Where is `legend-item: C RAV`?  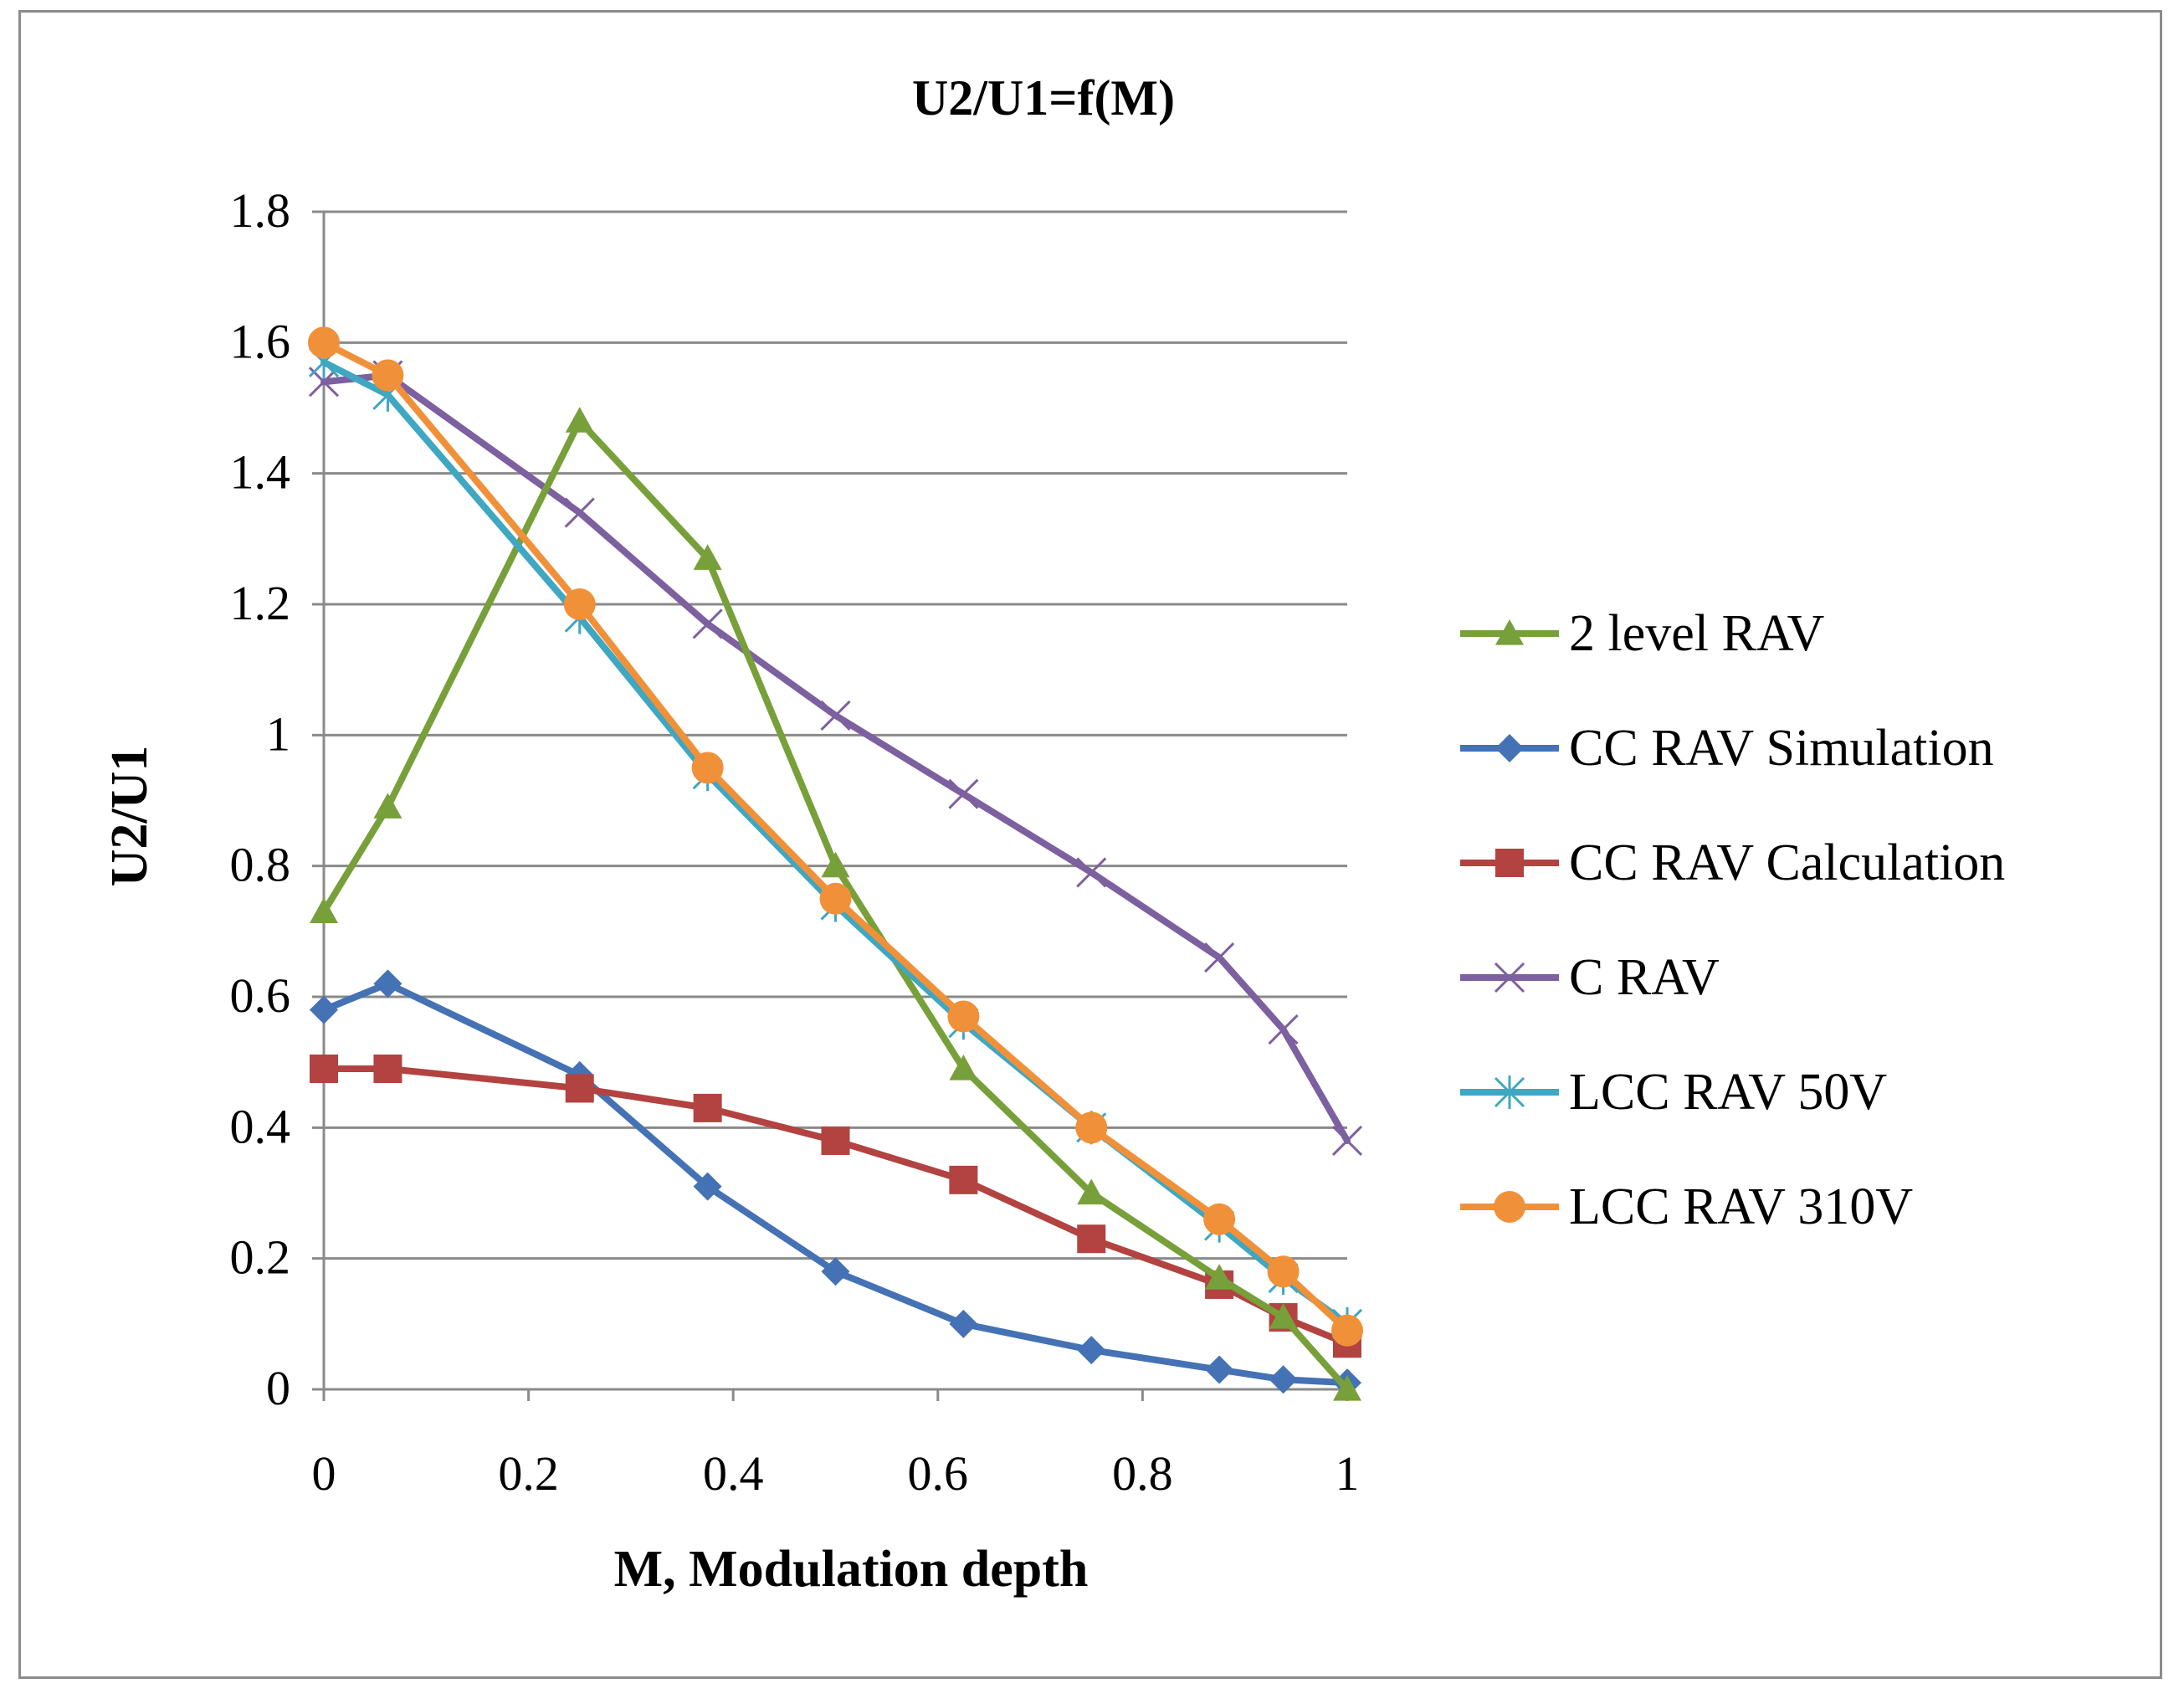 legend-item: C RAV is located at coordinates (1590, 977).